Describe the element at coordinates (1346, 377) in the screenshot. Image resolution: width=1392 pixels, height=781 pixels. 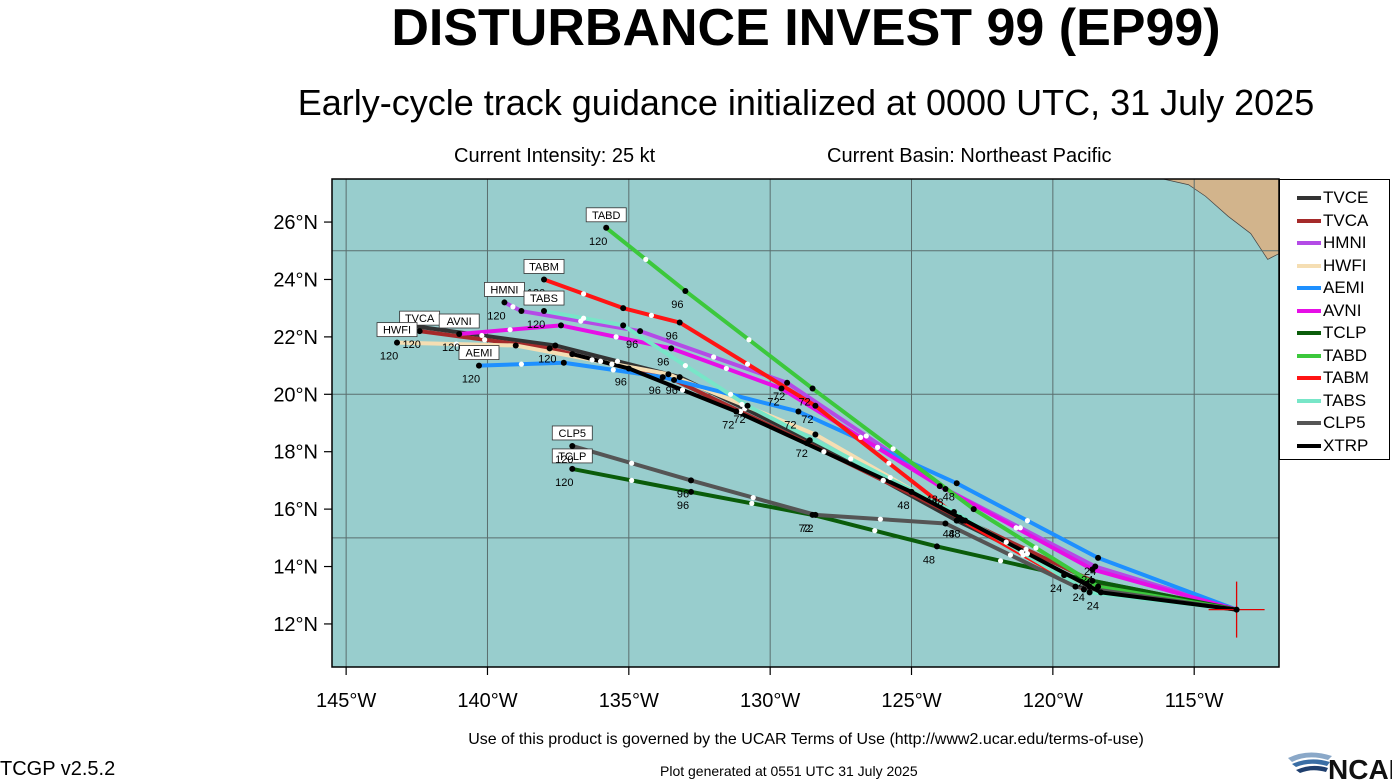
I see `legend-label: TABM` at that location.